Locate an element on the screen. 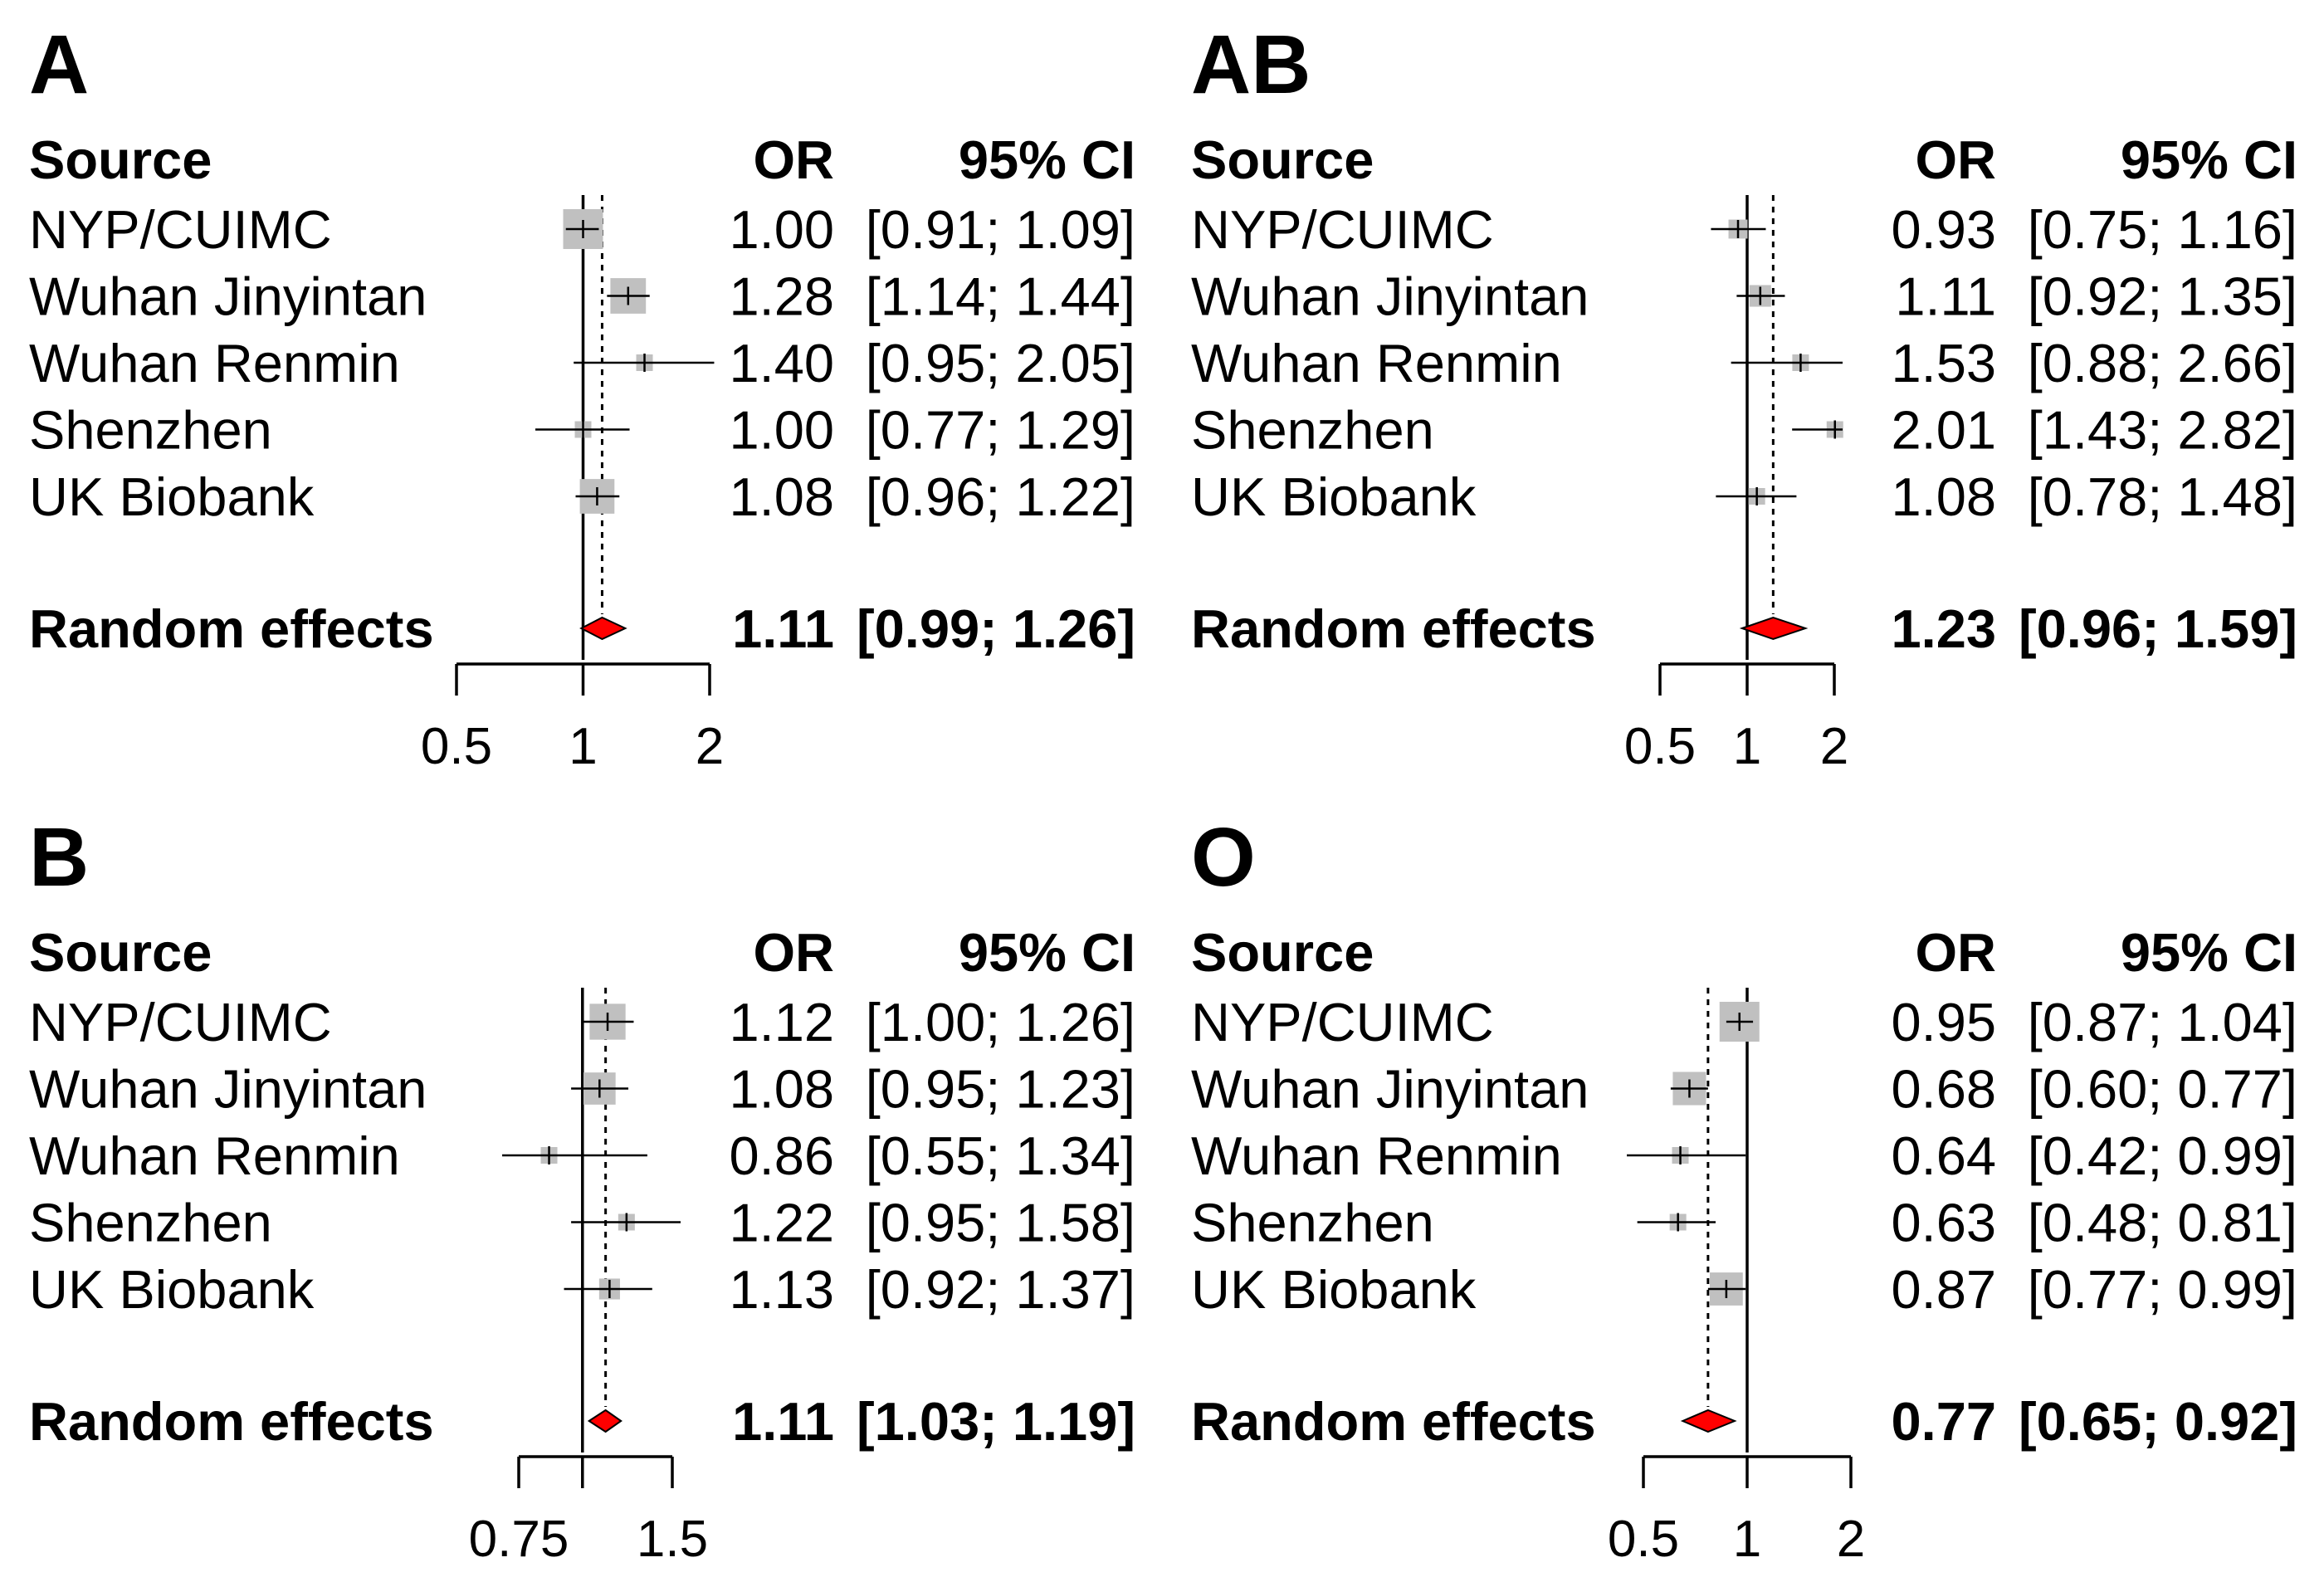  study-row: UK Biobank 0.87 [0.77; 0.99] is located at coordinates (1744, 1289).